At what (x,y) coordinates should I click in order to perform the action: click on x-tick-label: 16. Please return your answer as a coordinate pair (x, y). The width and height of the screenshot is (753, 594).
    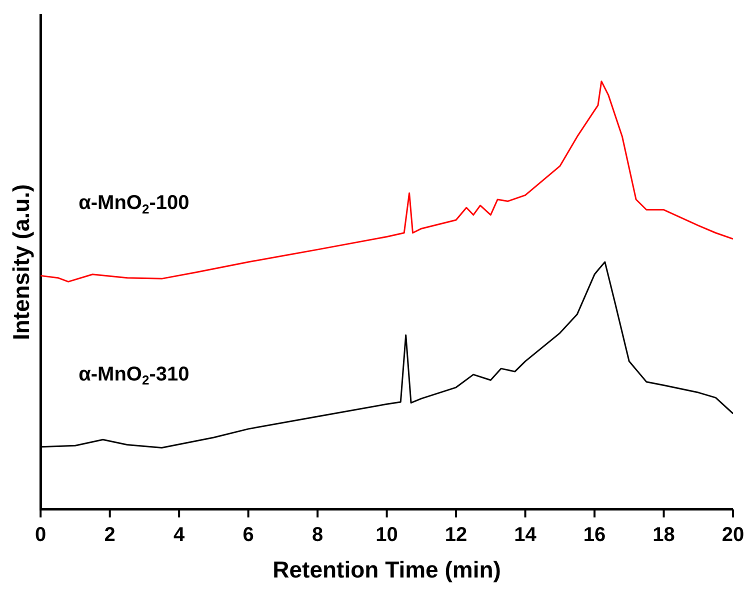
    Looking at the image, I should click on (594, 535).